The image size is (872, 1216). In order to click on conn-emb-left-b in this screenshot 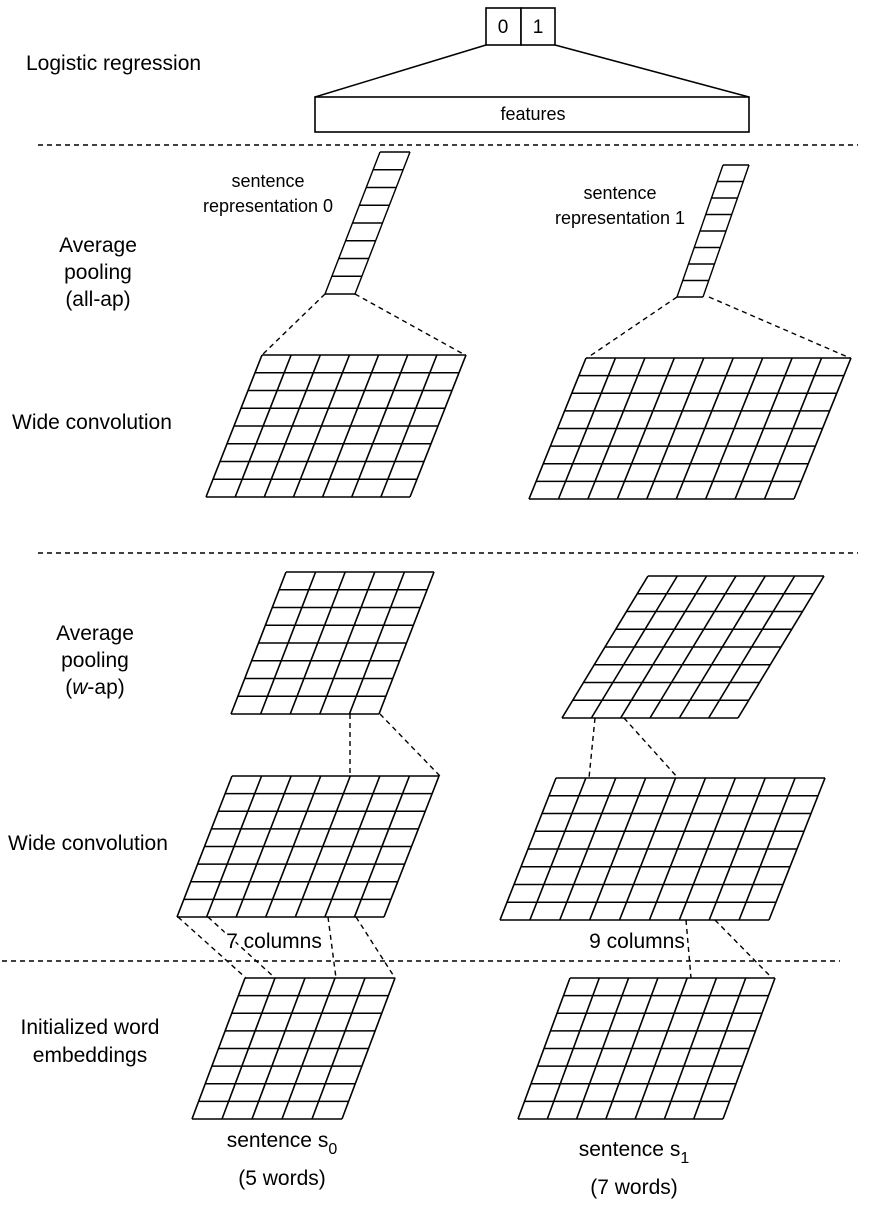, I will do `click(241, 947)`.